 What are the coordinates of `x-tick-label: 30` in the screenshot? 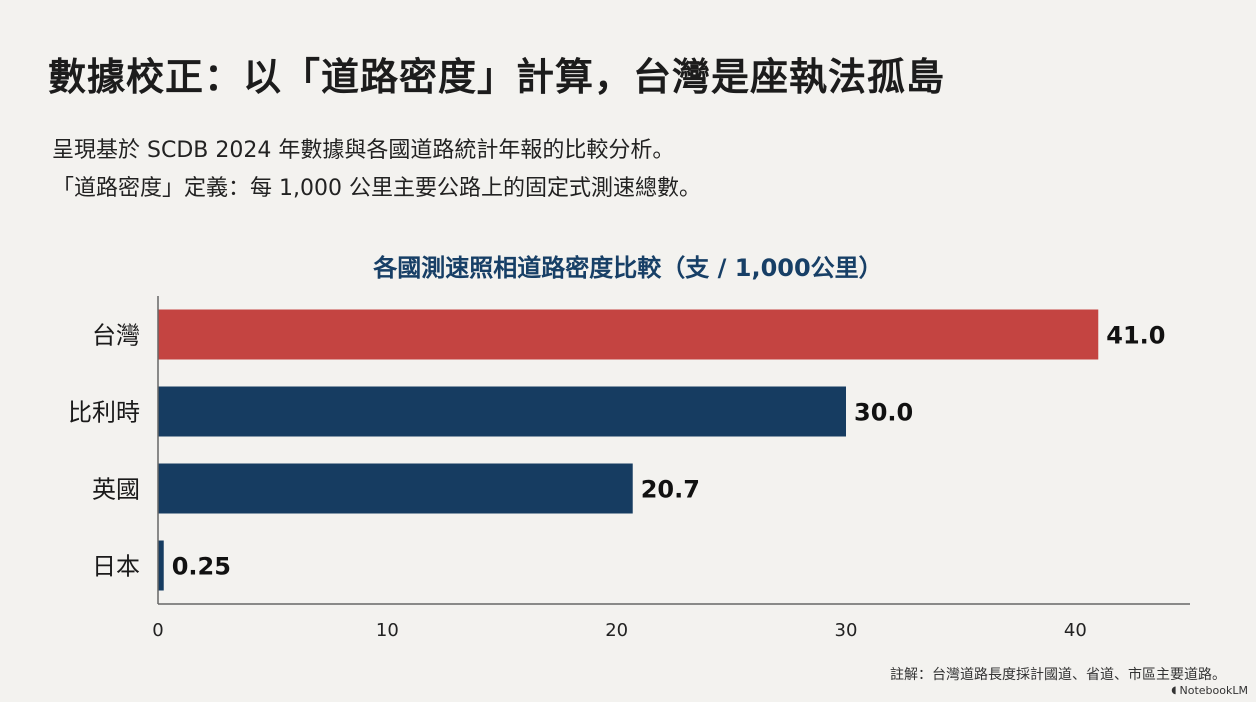 It's located at (846, 630).